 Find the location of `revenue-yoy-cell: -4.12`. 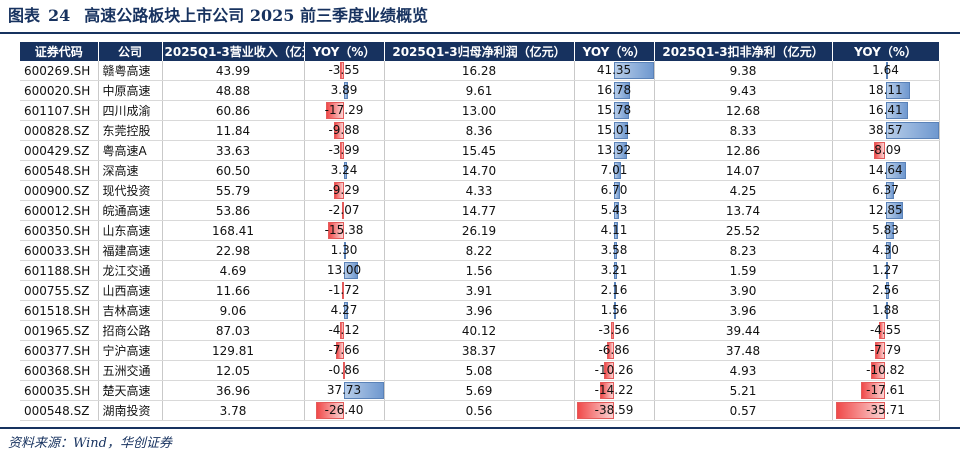

revenue-yoy-cell: -4.12 is located at coordinates (344, 330).